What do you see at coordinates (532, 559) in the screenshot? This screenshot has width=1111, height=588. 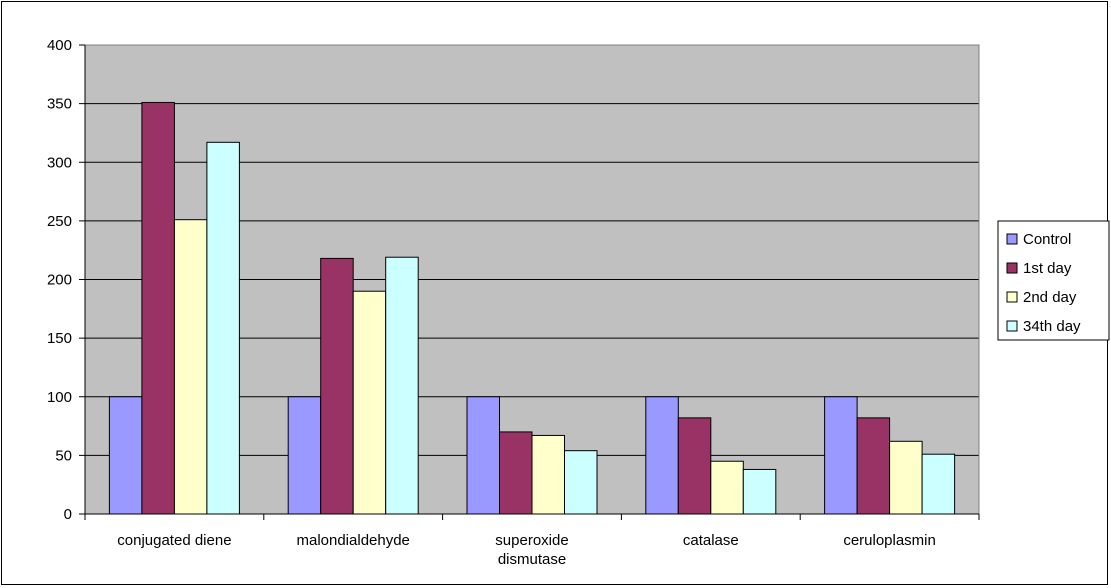 I see `x-category-label: dismutase` at bounding box center [532, 559].